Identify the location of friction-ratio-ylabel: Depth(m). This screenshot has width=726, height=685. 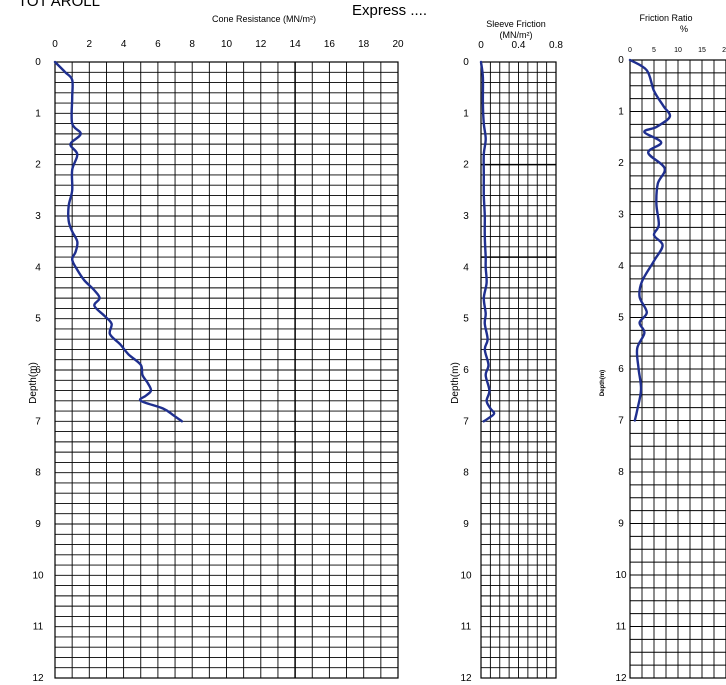
(603, 383).